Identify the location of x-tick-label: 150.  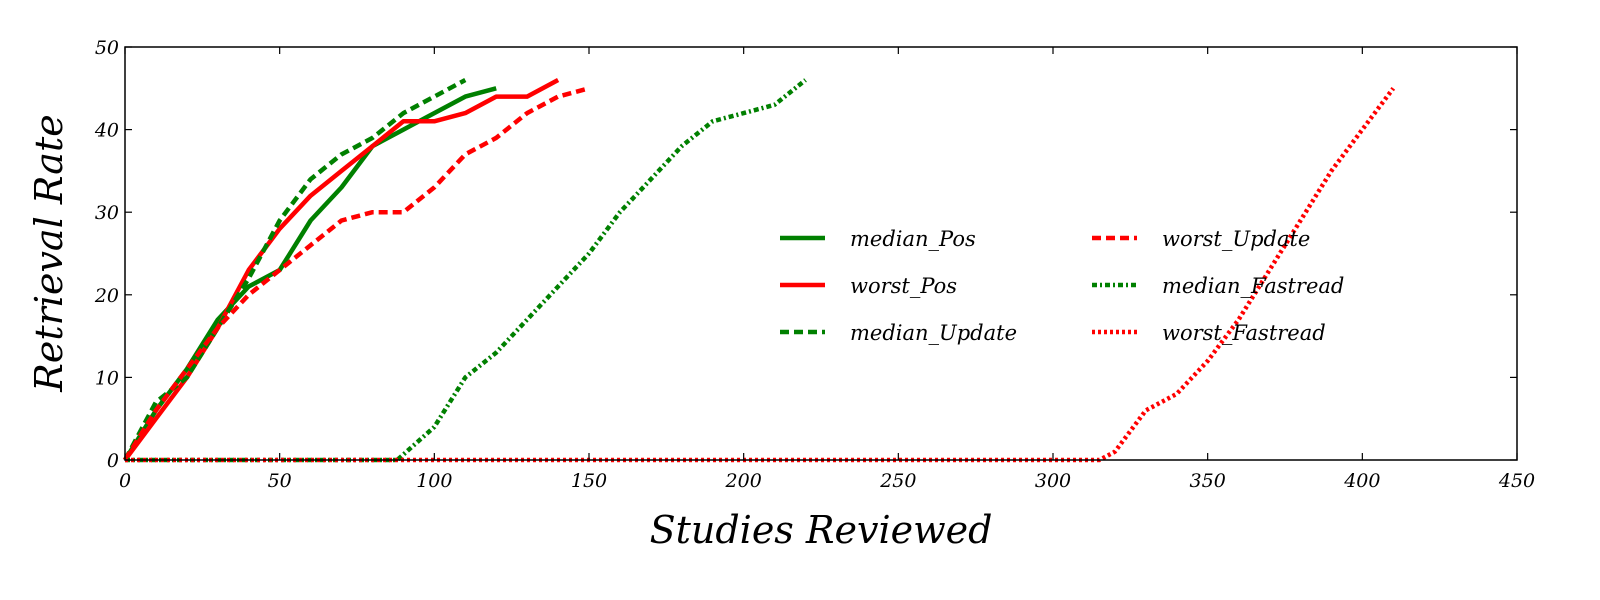
(589, 481).